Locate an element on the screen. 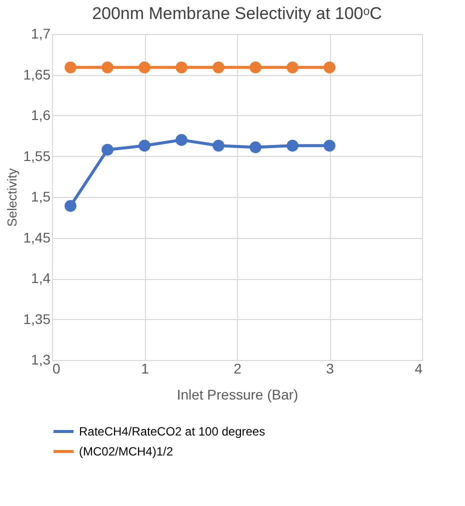  y-tick-label: 1,5 is located at coordinates (41, 196).